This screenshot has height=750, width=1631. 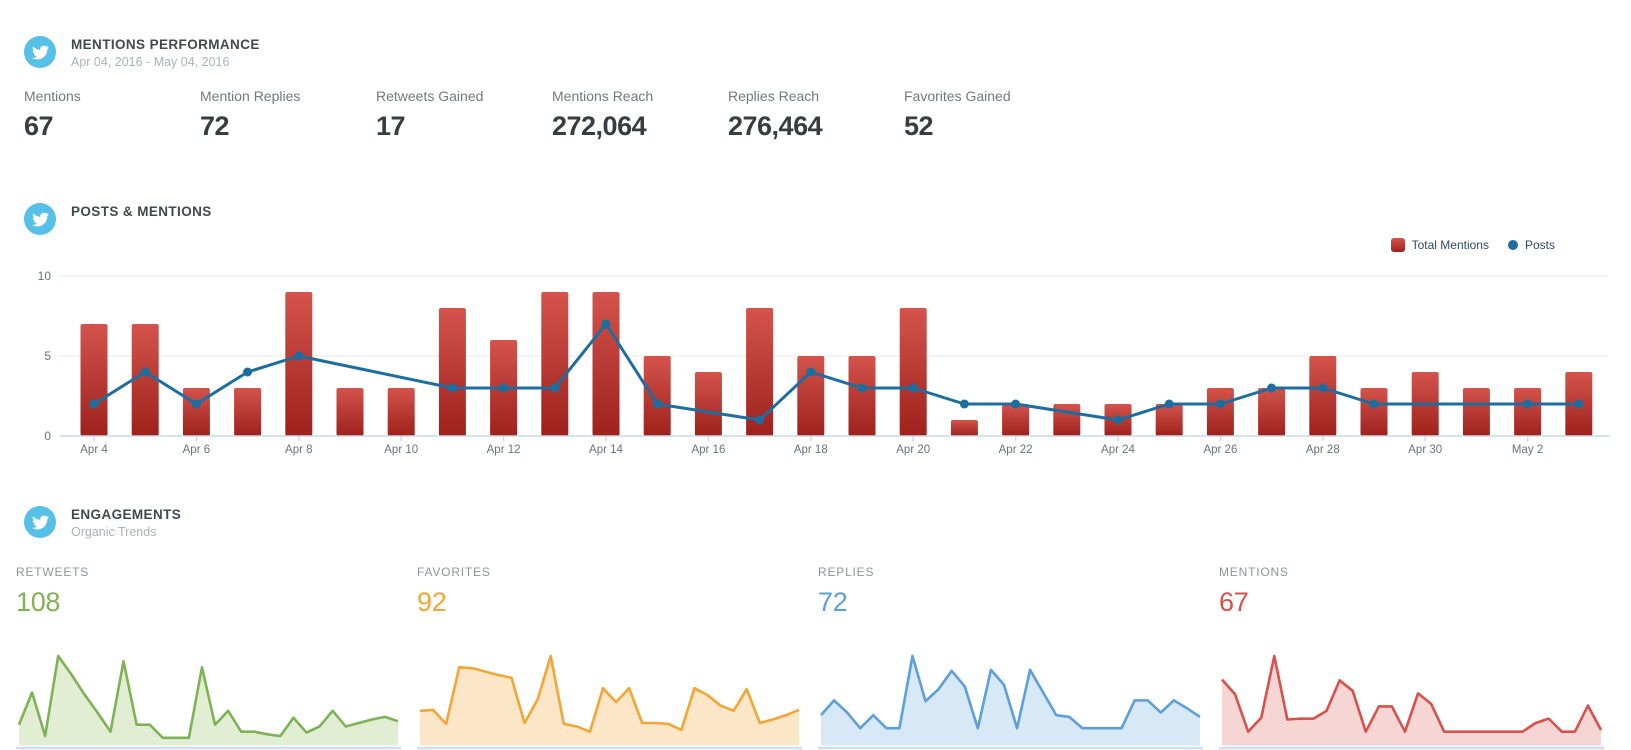 What do you see at coordinates (599, 126) in the screenshot?
I see `stat-value: 272,064` at bounding box center [599, 126].